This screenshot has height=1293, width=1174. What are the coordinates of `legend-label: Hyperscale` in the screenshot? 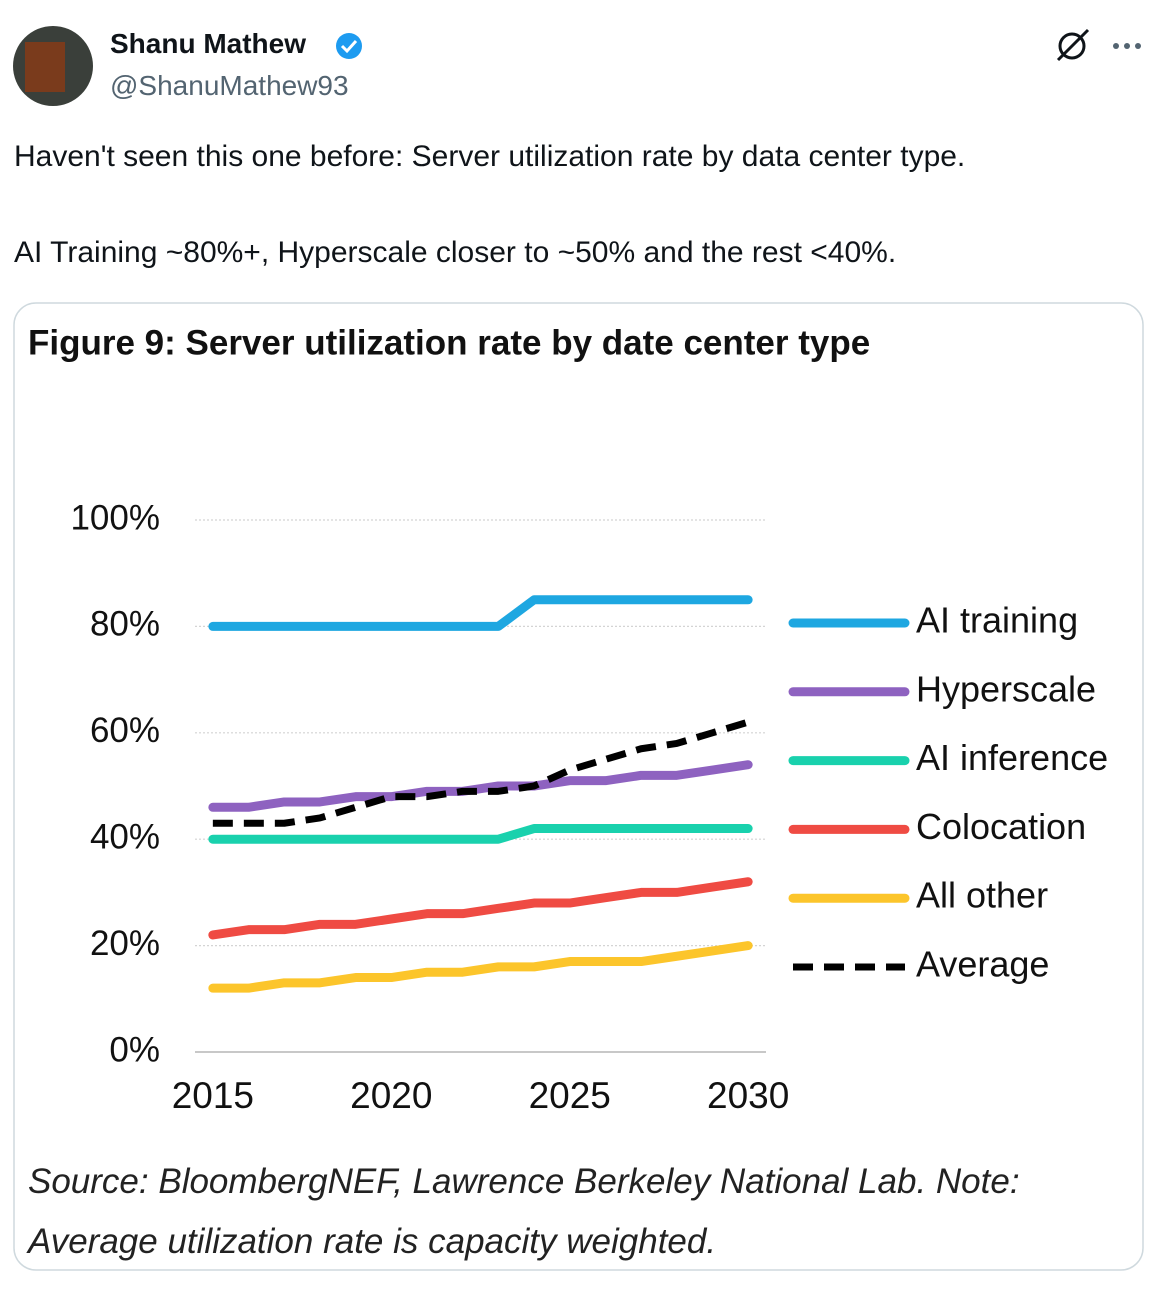 It's located at (1006, 688).